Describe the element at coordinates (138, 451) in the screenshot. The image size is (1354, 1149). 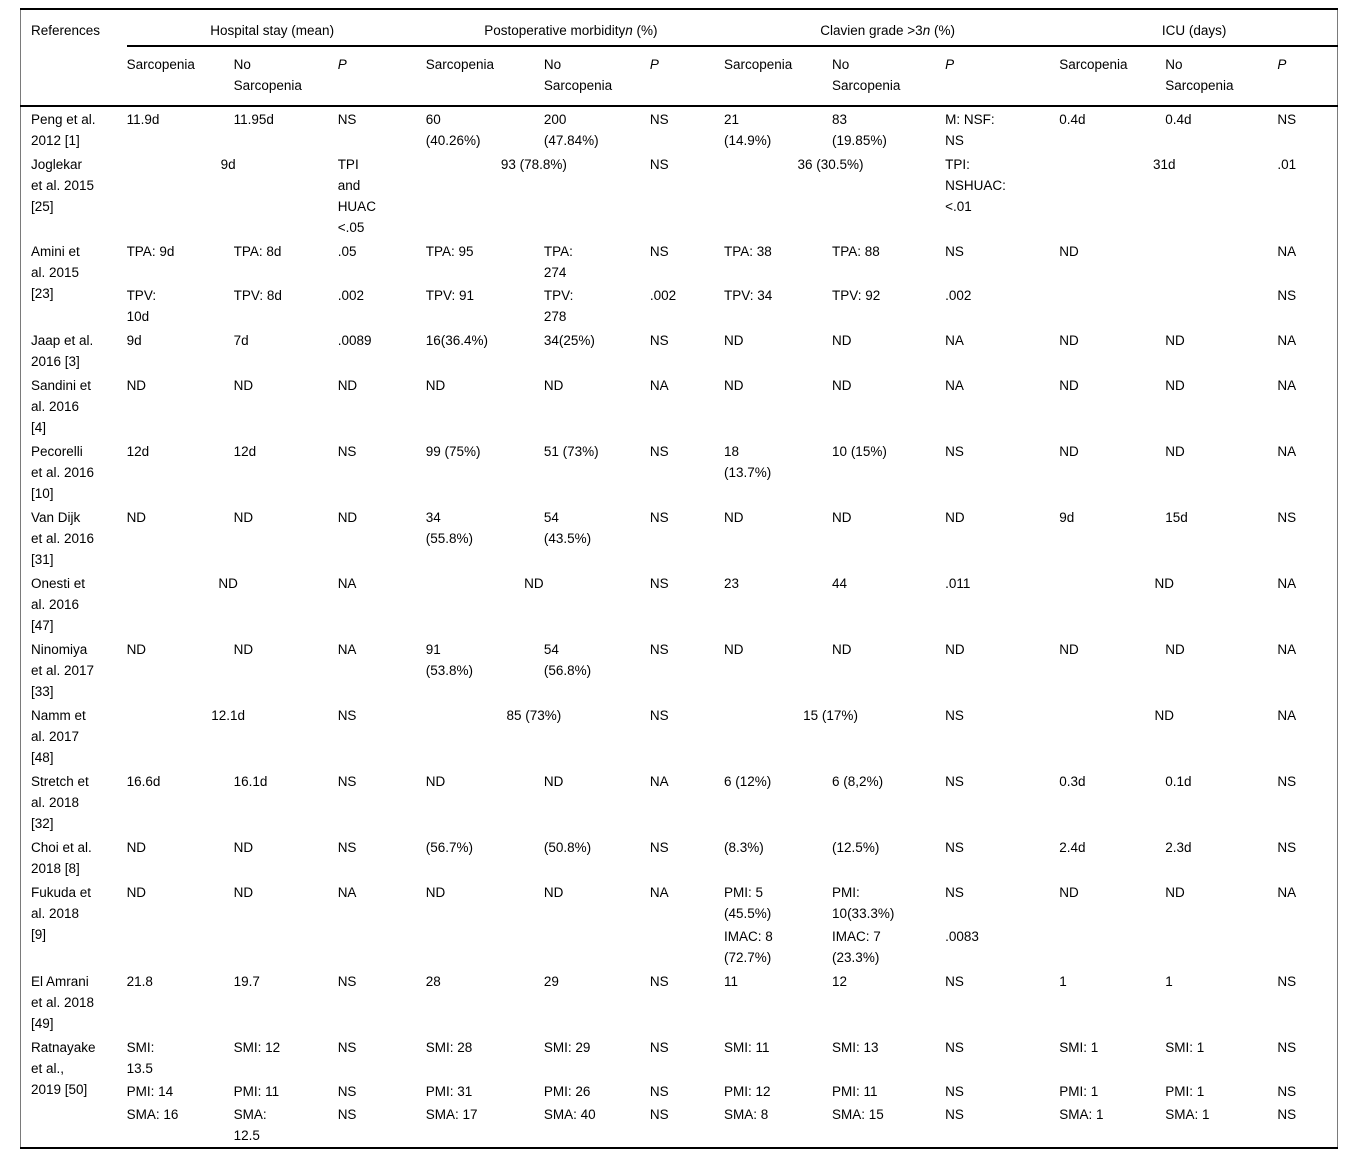
I see `data-cell: 12d` at that location.